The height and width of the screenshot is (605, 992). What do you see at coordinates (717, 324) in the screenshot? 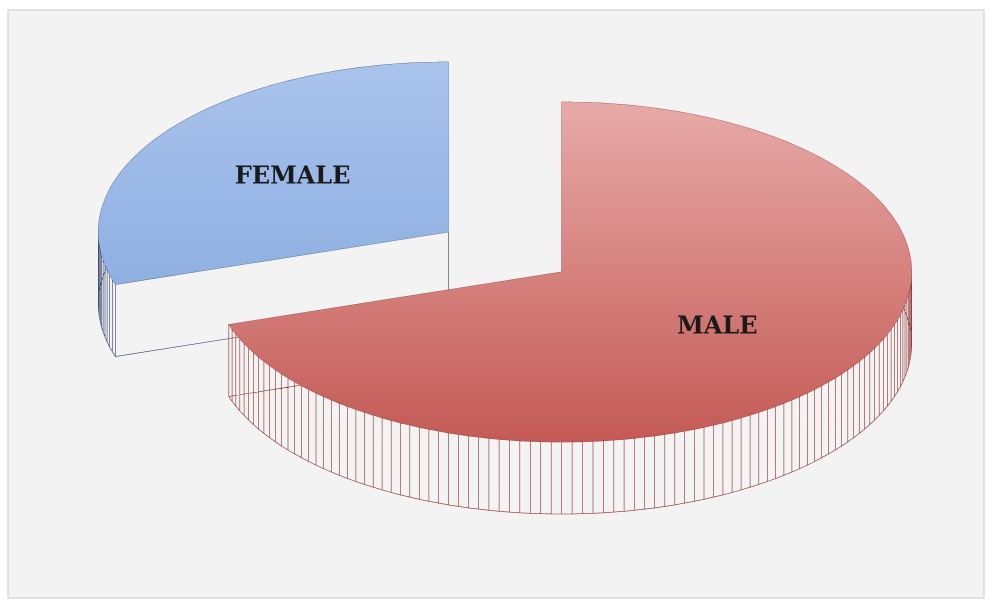
I see `slice-label: MALE` at bounding box center [717, 324].